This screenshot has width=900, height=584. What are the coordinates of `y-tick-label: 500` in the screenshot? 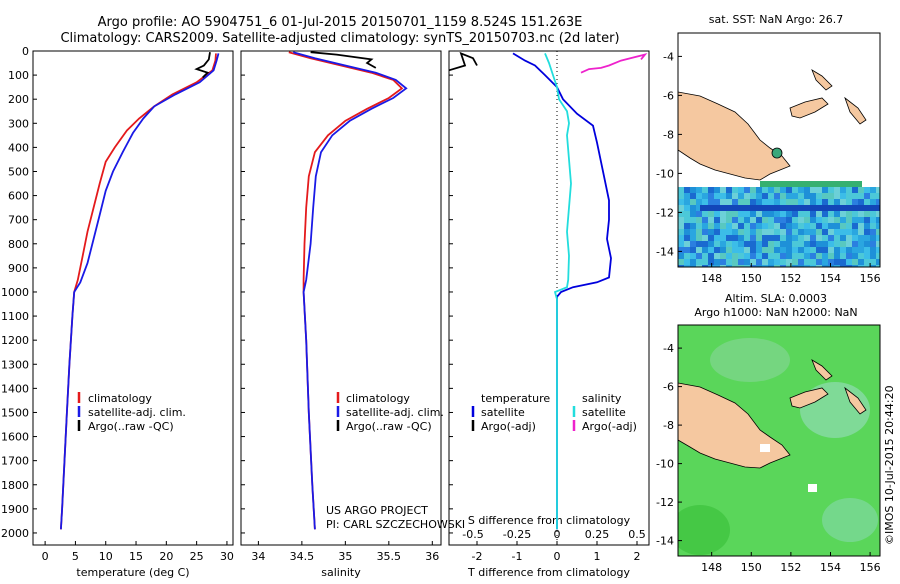 It's located at (18, 171).